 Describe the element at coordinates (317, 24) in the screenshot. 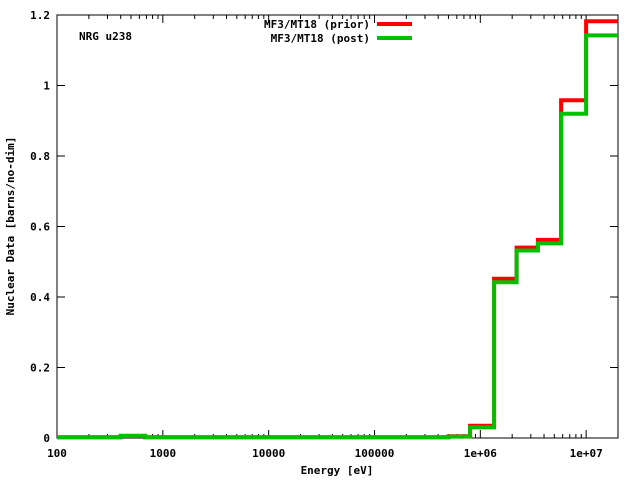

I see `legend-label-prior: MF3/MT18 (prior)` at that location.